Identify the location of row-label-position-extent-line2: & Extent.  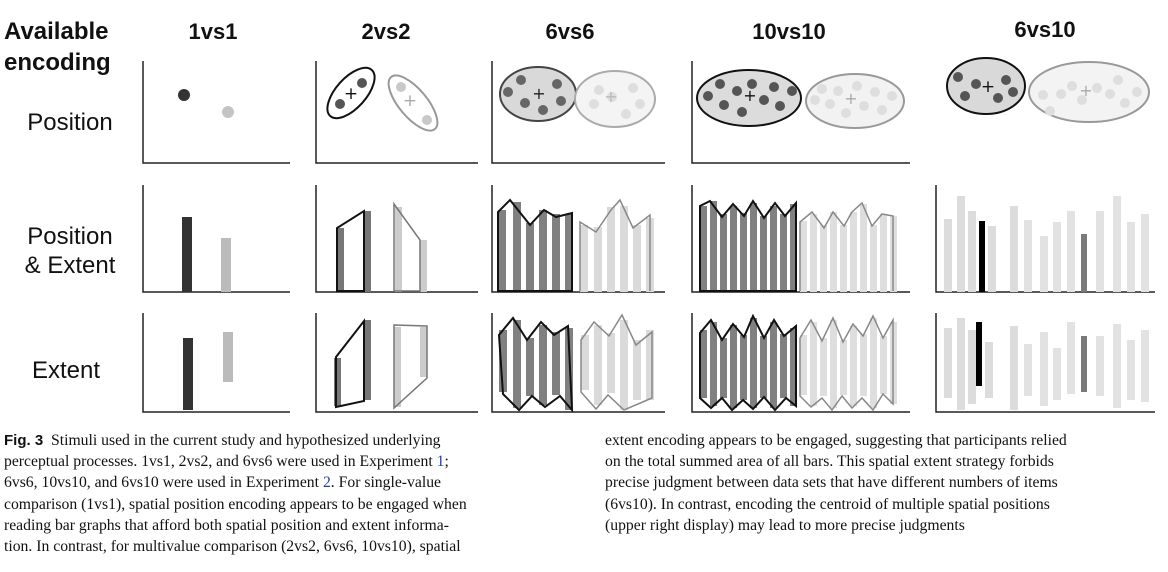
(70, 265).